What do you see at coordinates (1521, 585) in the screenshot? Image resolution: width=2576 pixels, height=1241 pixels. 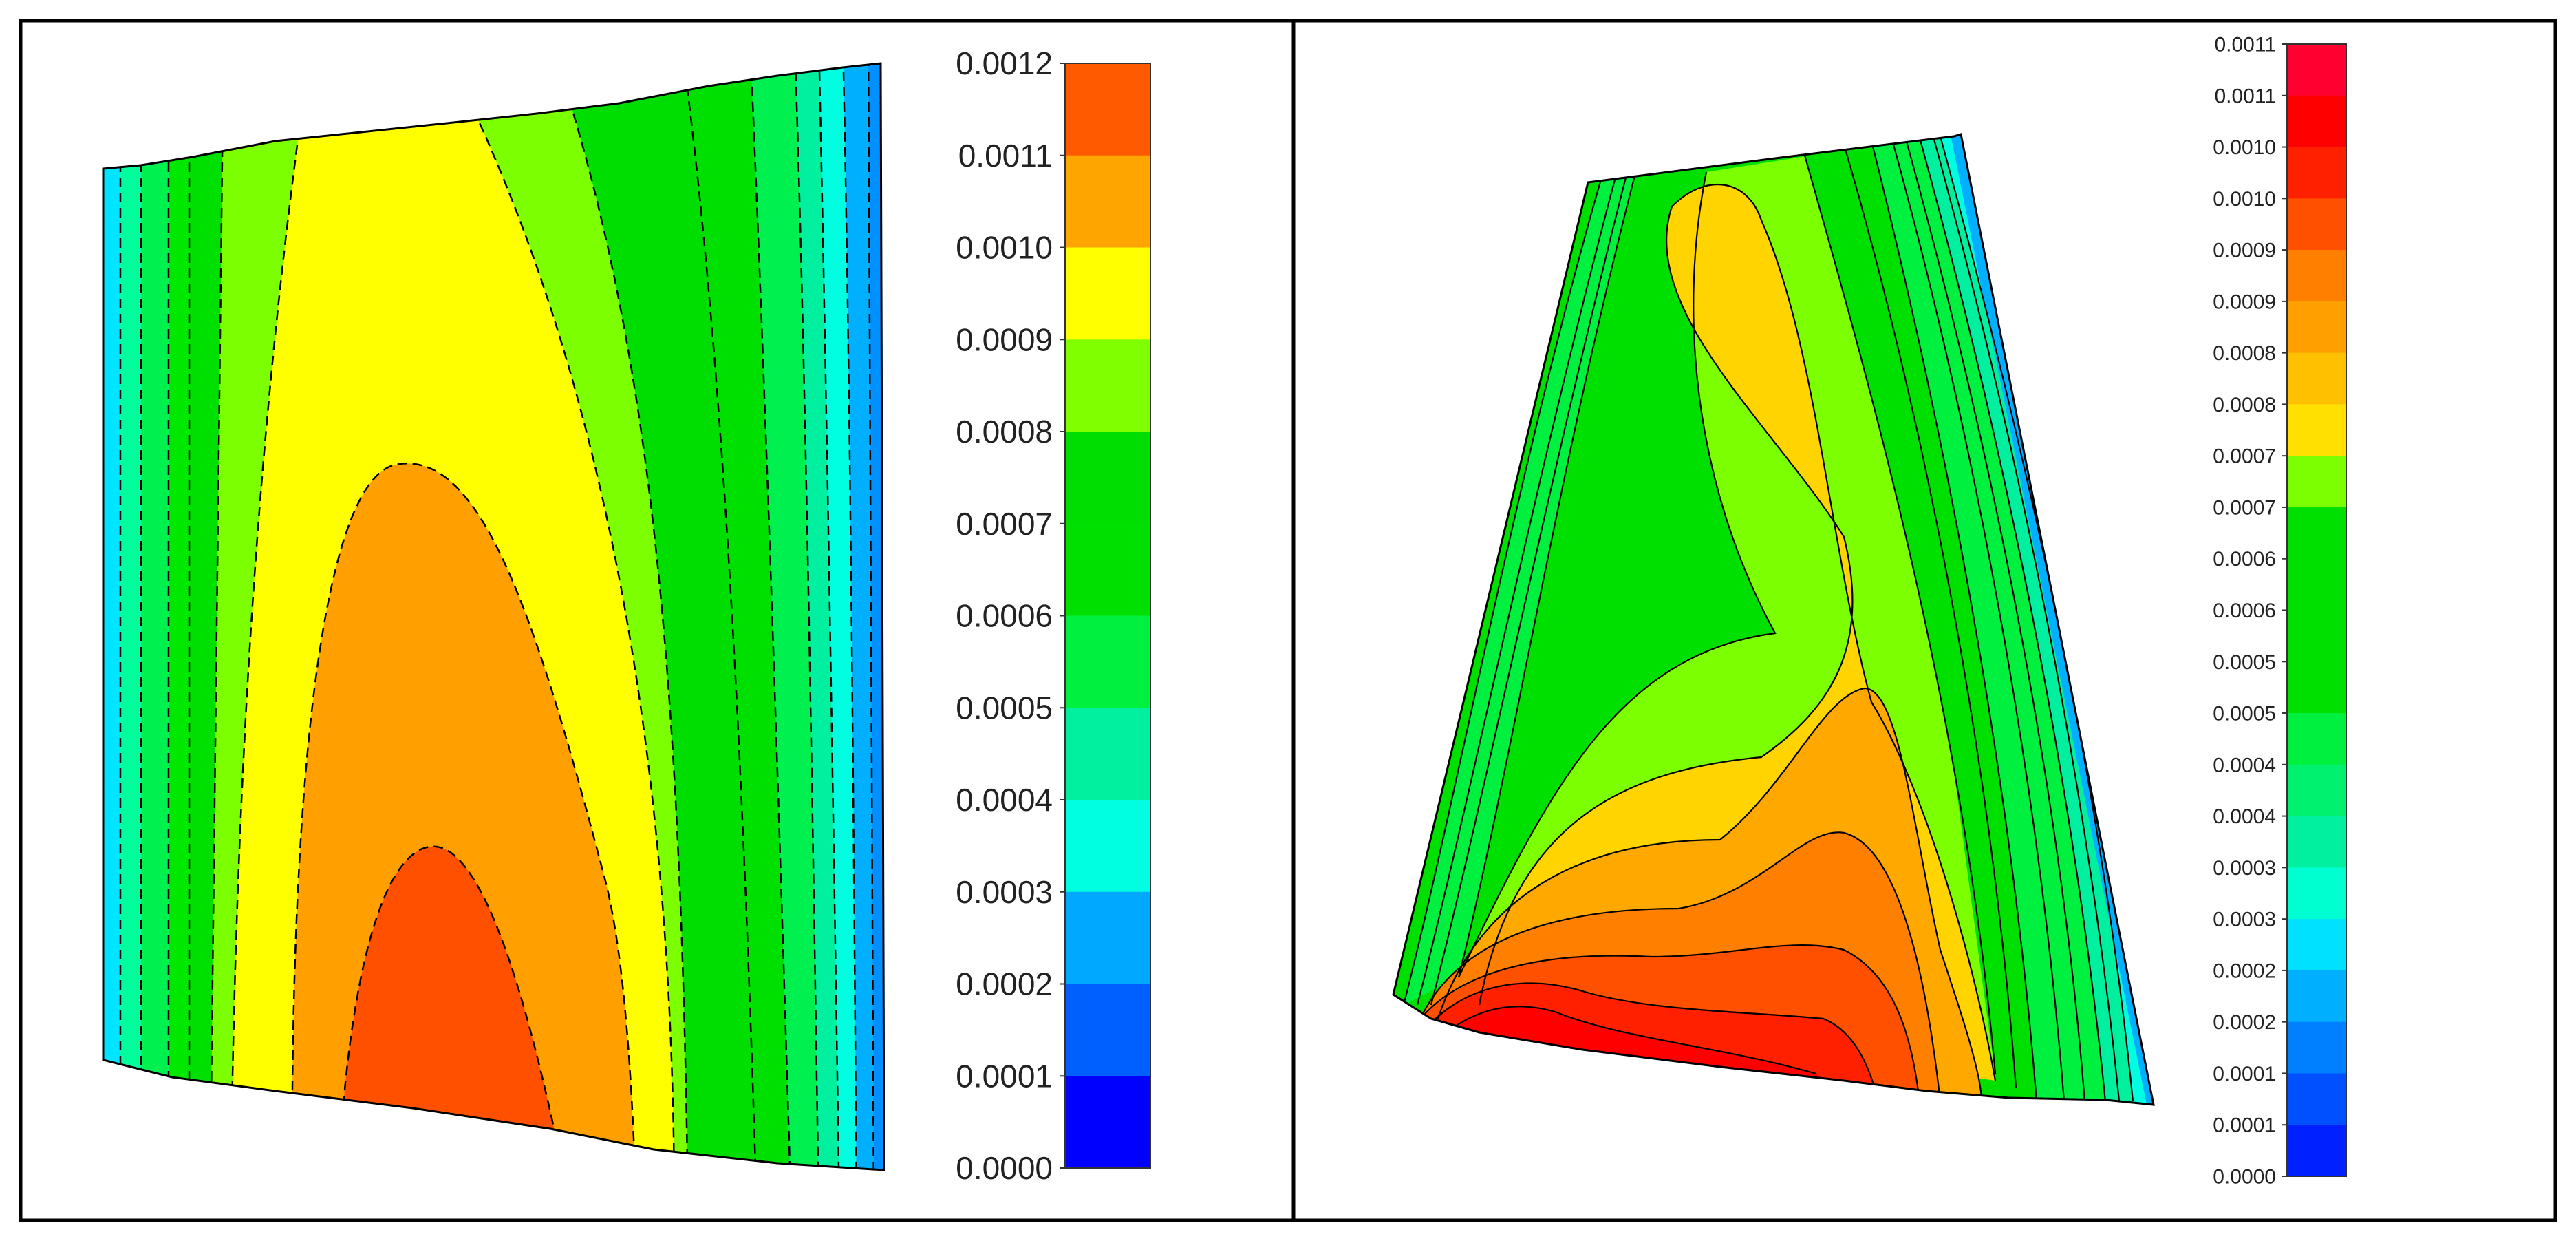 I see `right-band-left-light-green` at bounding box center [1521, 585].